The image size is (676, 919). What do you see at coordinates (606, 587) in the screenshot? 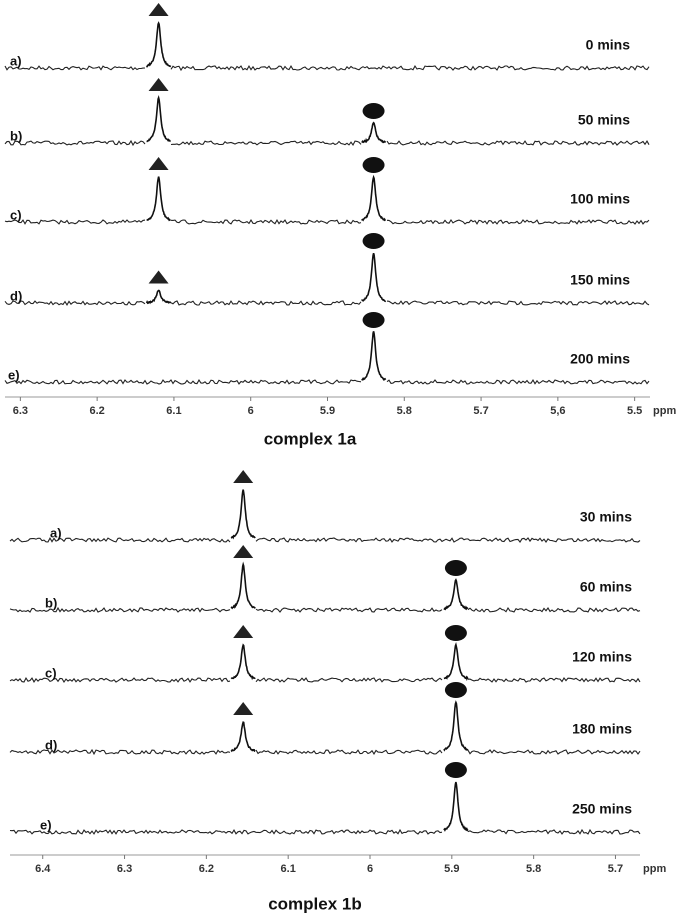
I see `trace-time: 60 mins` at bounding box center [606, 587].